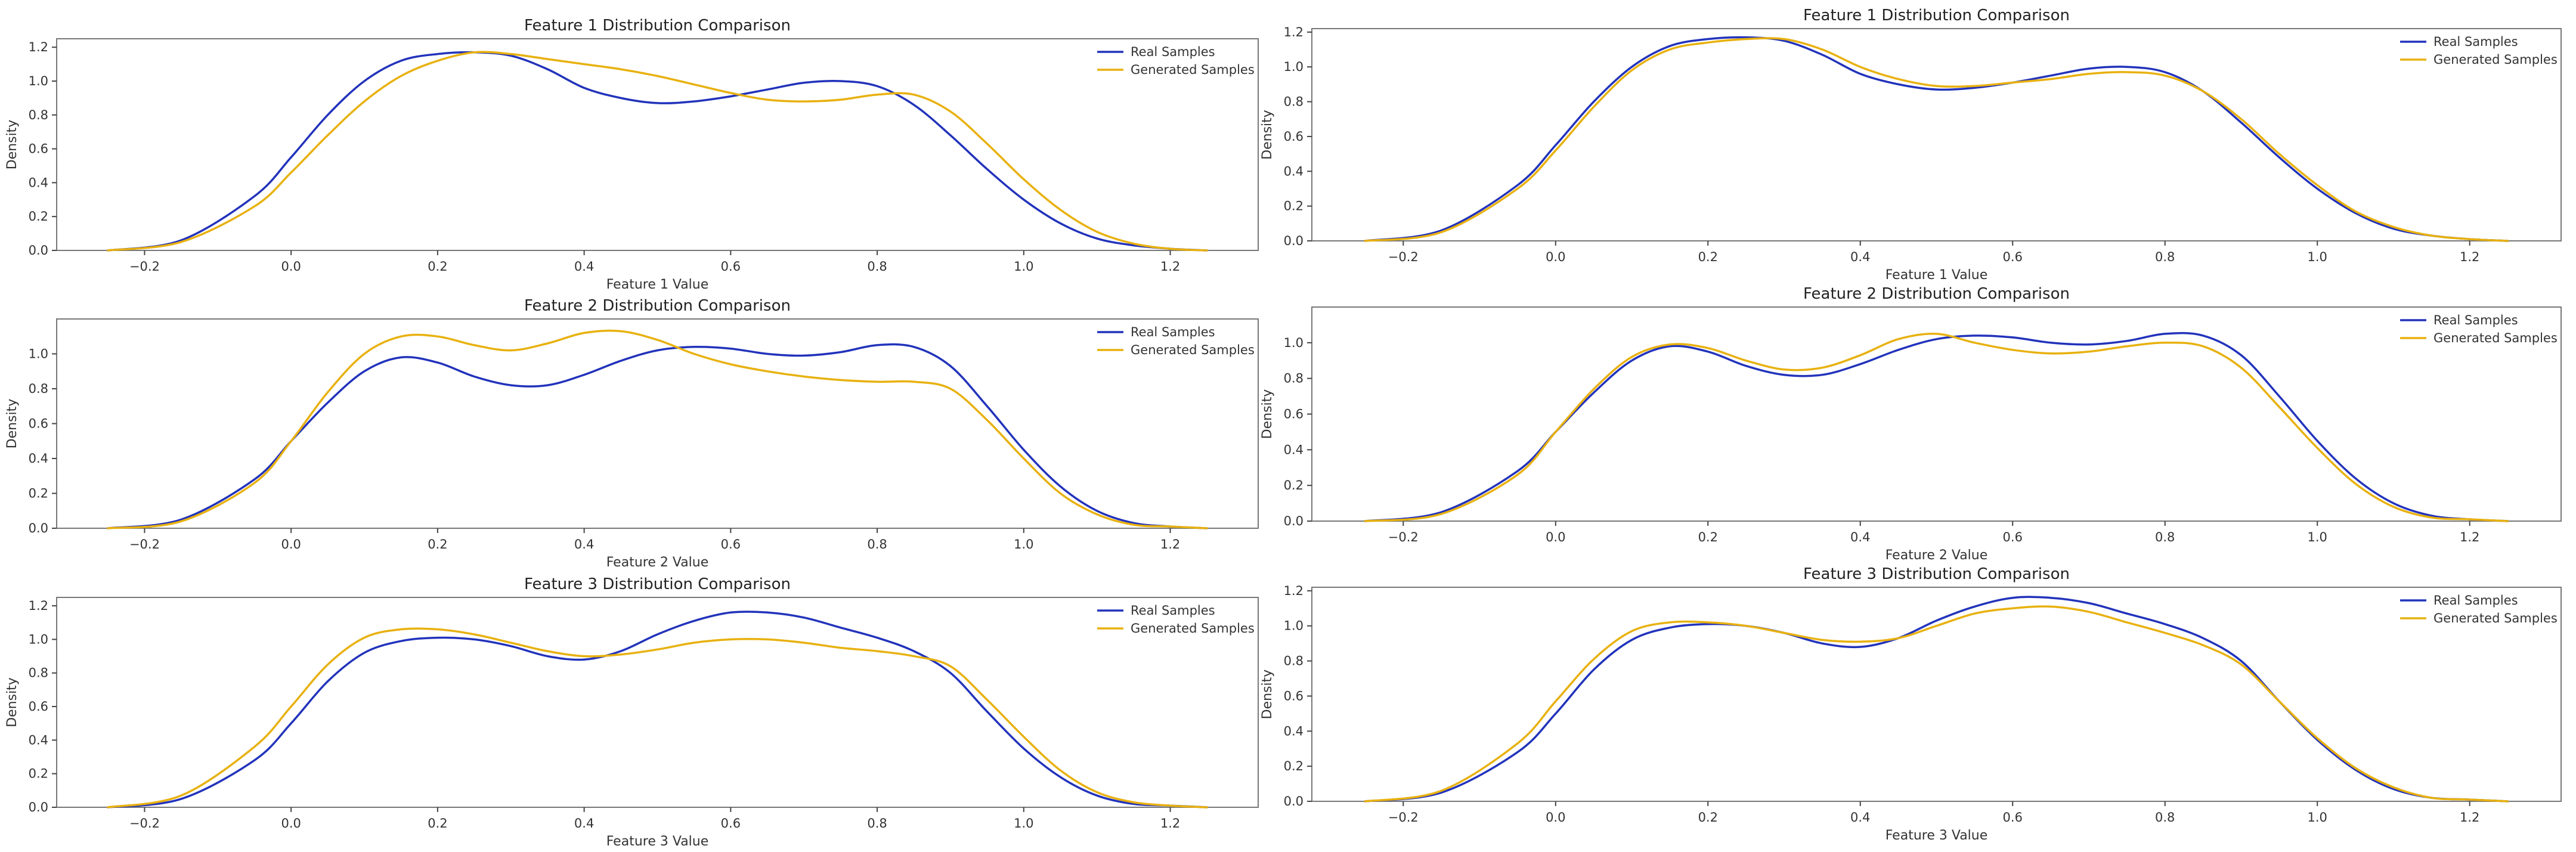 The width and height of the screenshot is (2576, 852). I want to click on chart-title: Feature 1 Distribution Comparison, so click(658, 26).